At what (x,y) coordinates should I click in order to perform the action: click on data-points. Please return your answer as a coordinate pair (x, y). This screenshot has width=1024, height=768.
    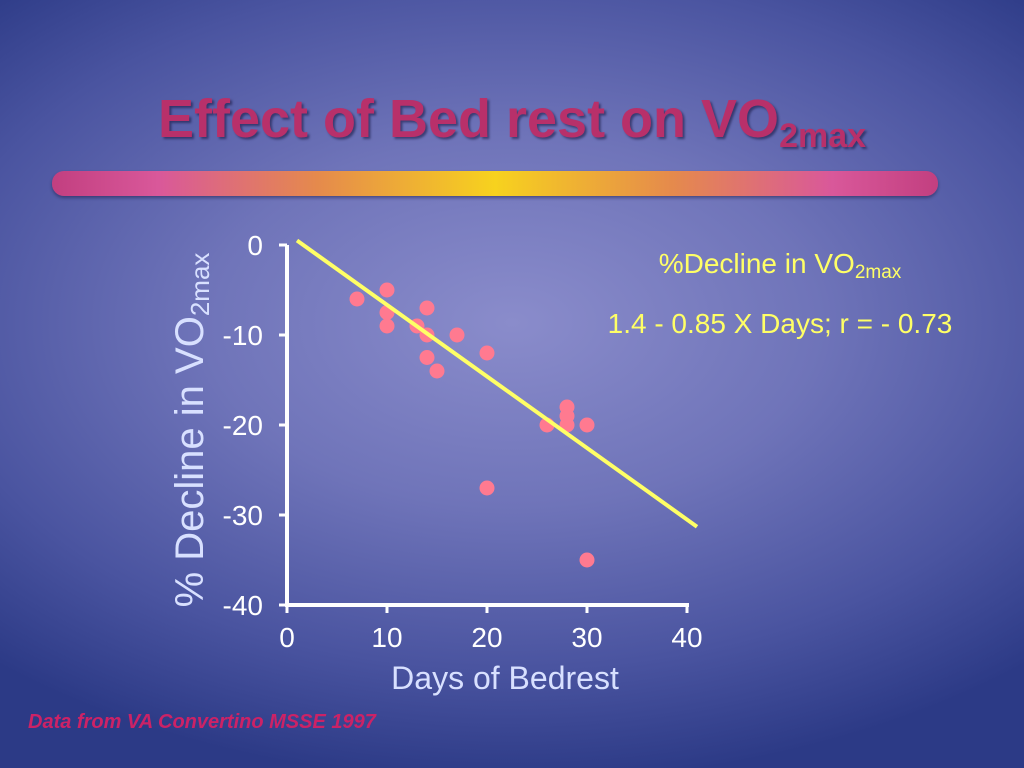
    Looking at the image, I should click on (472, 425).